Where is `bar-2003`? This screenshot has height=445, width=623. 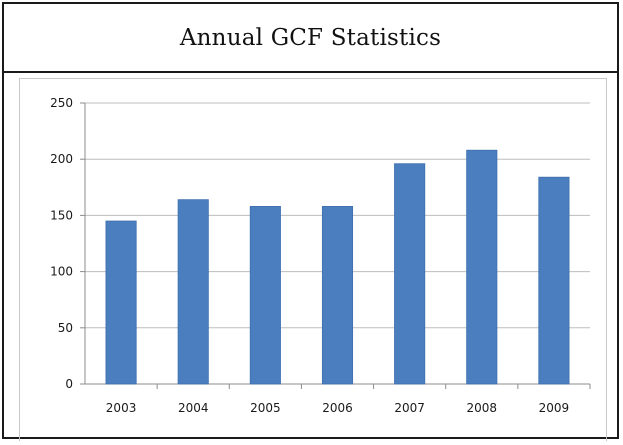 bar-2003 is located at coordinates (121, 302).